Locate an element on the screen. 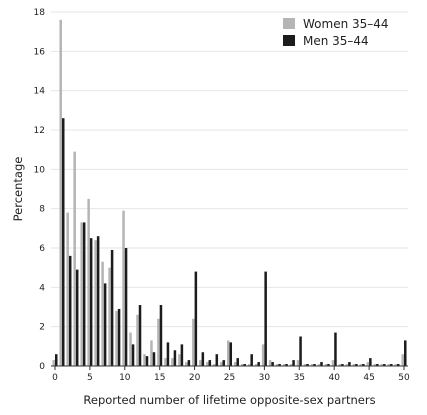  x-tick-label: 50 is located at coordinates (404, 378).